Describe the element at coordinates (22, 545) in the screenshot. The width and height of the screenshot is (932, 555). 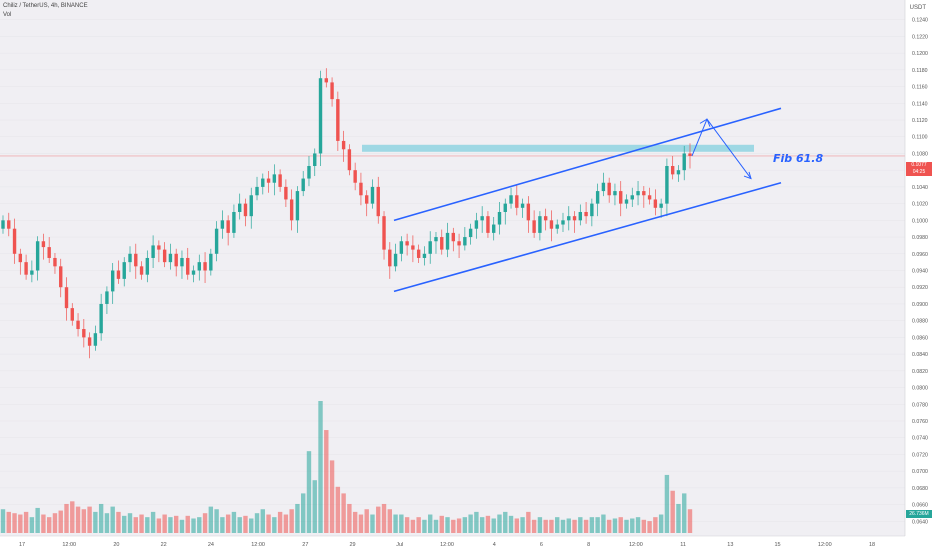
I see `time-tick-label: 17` at that location.